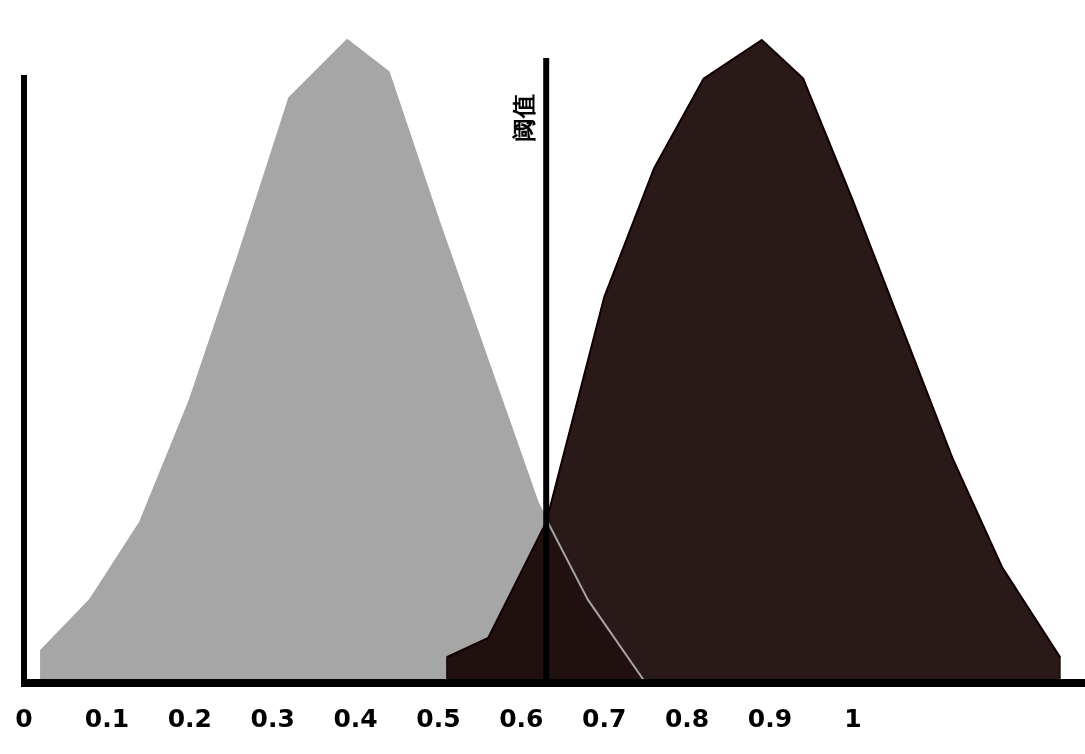  I want to click on x-tick-label: 0.4, so click(355, 718).